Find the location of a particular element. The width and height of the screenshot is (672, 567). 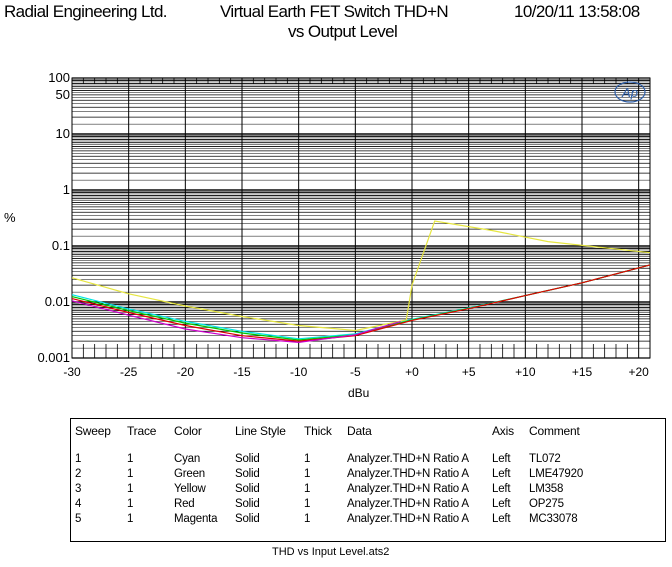

y-axis-label: % is located at coordinates (10, 217).